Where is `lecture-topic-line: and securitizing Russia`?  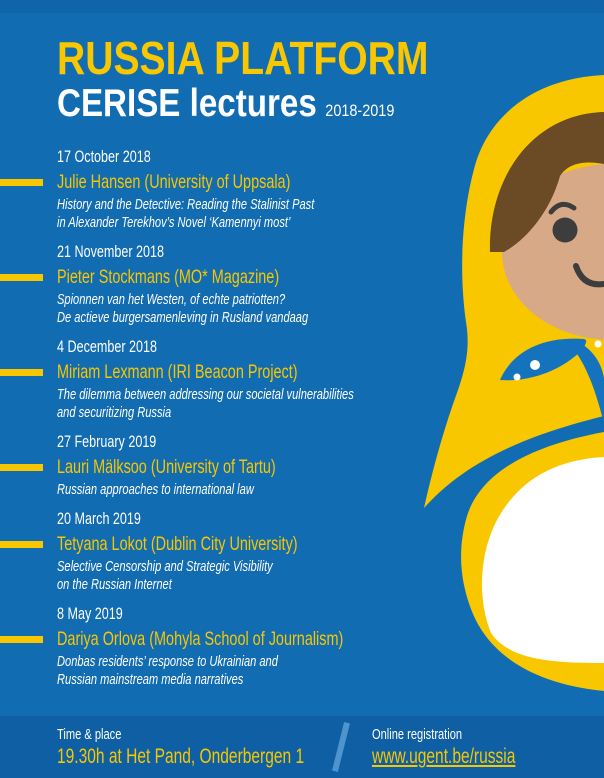
lecture-topic-line: and securitizing Russia is located at coordinates (114, 412).